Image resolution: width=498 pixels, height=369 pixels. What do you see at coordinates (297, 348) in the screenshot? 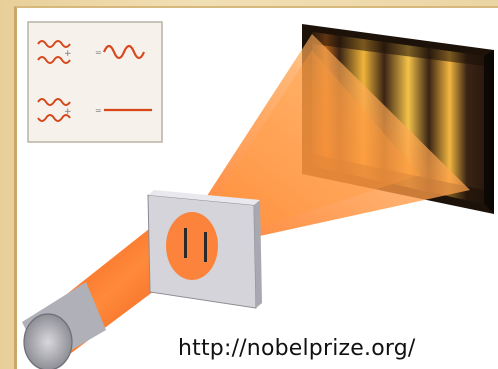
I see `source-url: http://nobelprize.org/` at bounding box center [297, 348].